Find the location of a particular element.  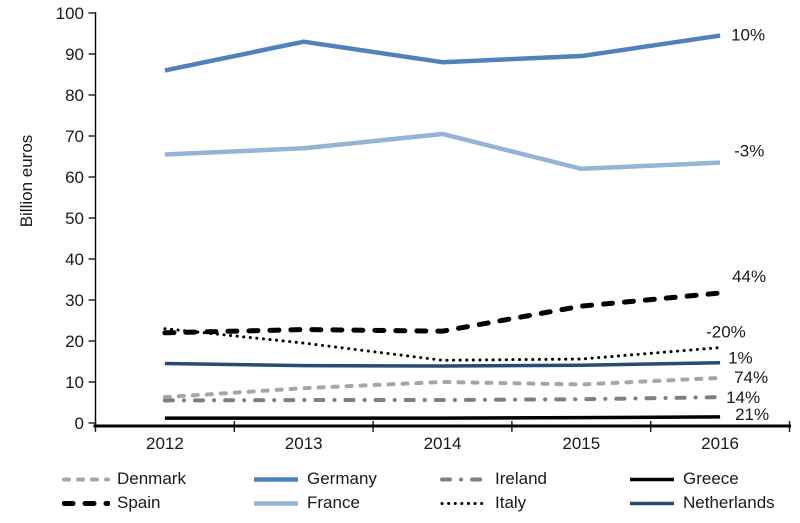

change-annotation-france: -3% is located at coordinates (749, 151).